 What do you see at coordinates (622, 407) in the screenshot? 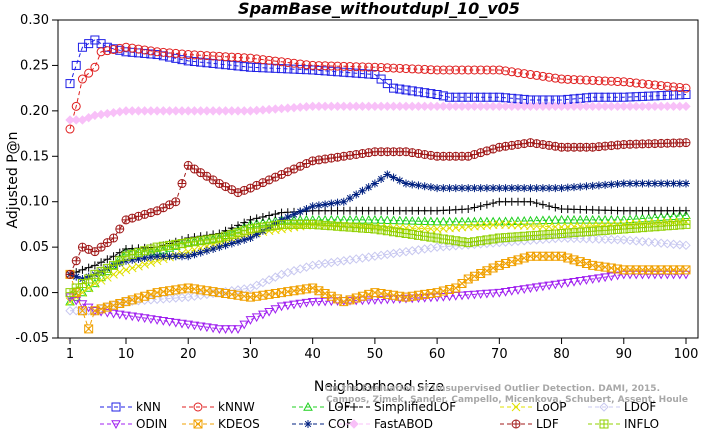
I see `legend-item-ldof: LDOF` at bounding box center [622, 407].